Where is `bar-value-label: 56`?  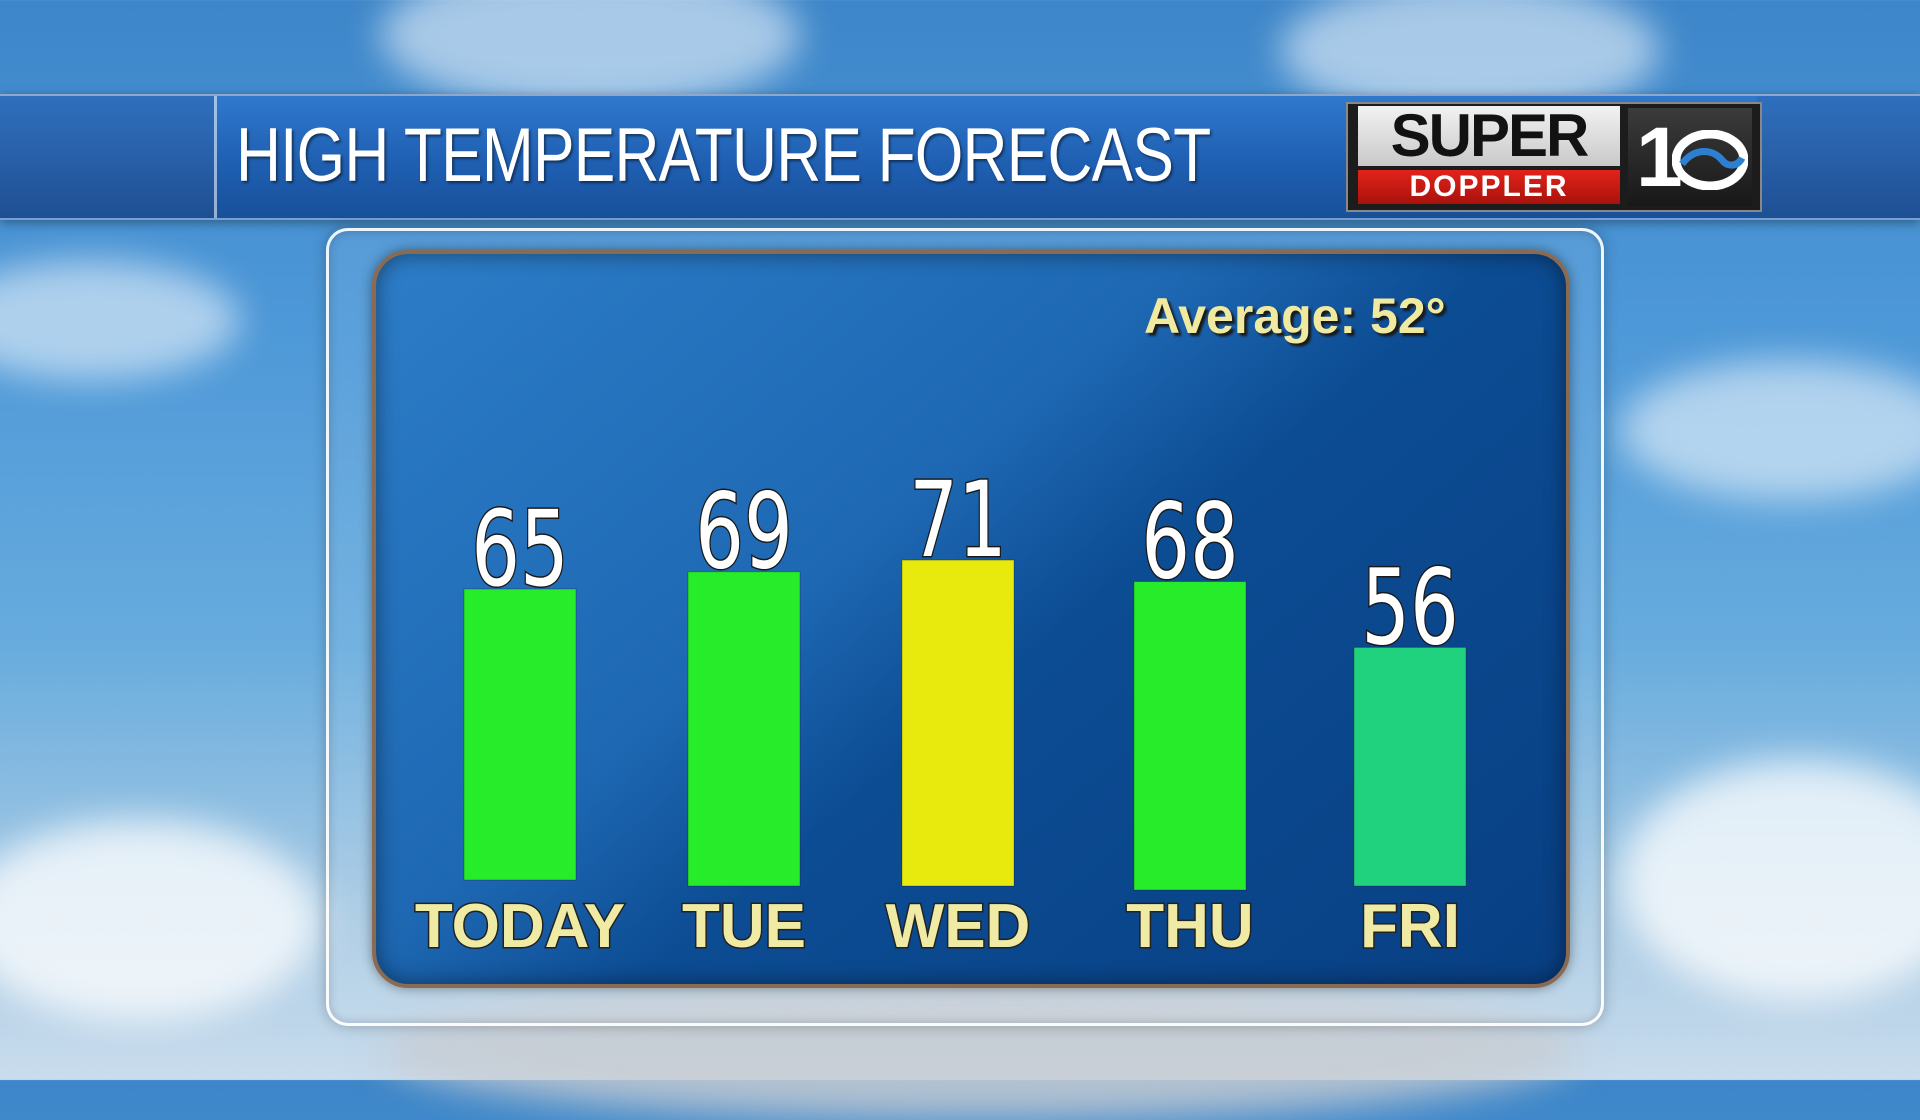
bar-value-label: 56 is located at coordinates (1410, 608).